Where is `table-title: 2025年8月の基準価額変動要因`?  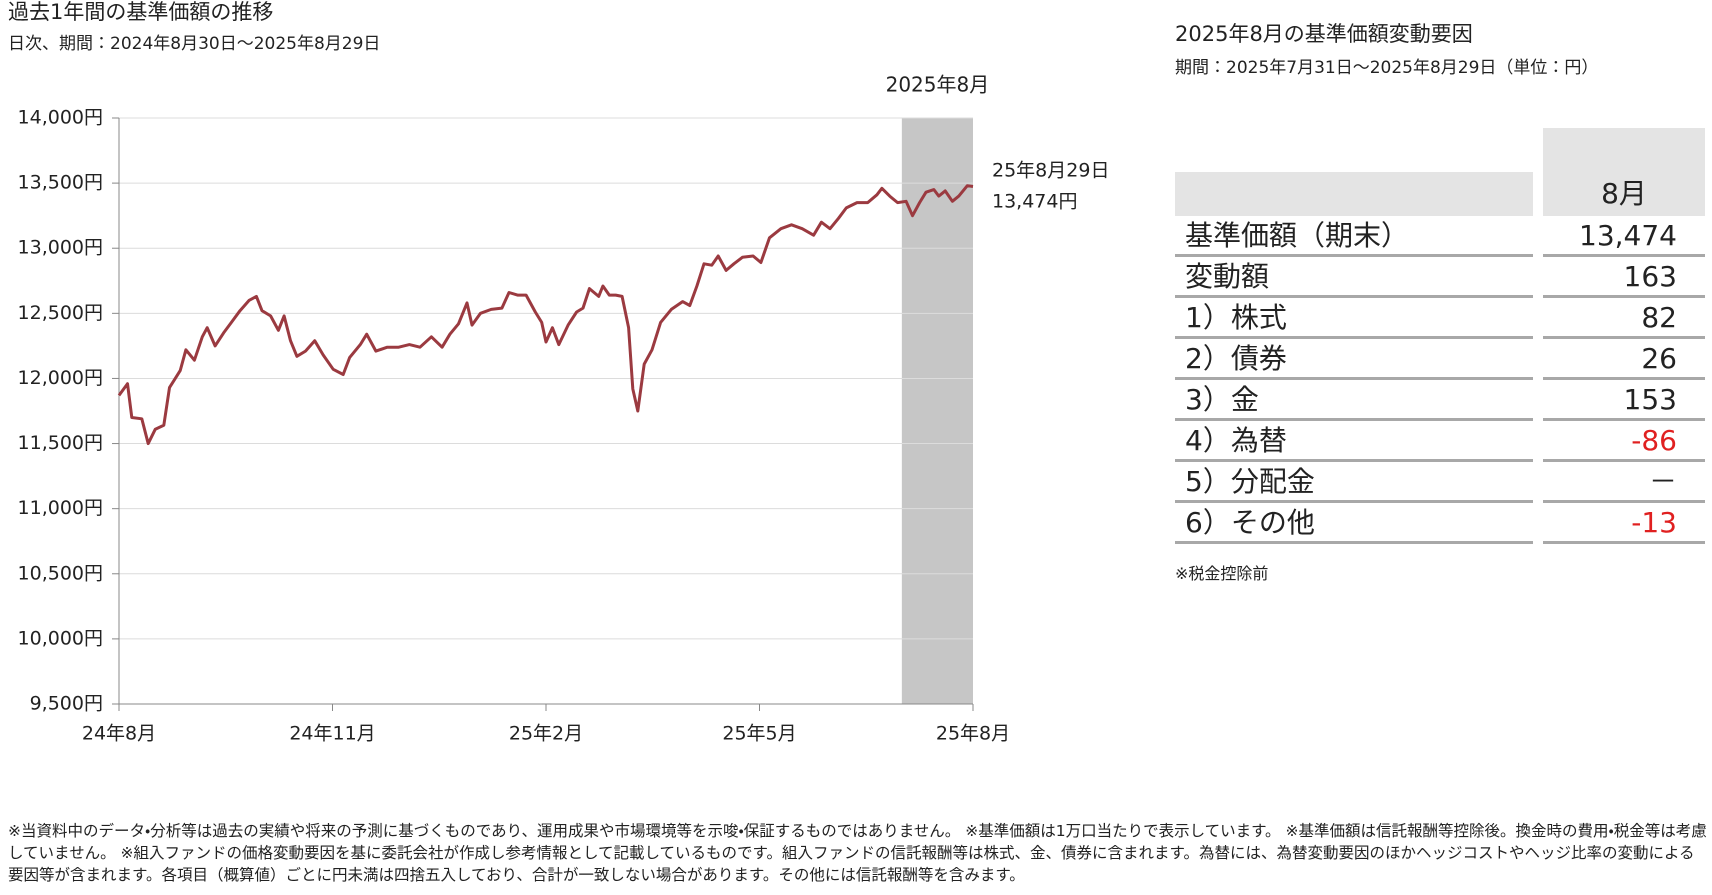 table-title: 2025年8月の基準価額変動要因 is located at coordinates (1324, 34).